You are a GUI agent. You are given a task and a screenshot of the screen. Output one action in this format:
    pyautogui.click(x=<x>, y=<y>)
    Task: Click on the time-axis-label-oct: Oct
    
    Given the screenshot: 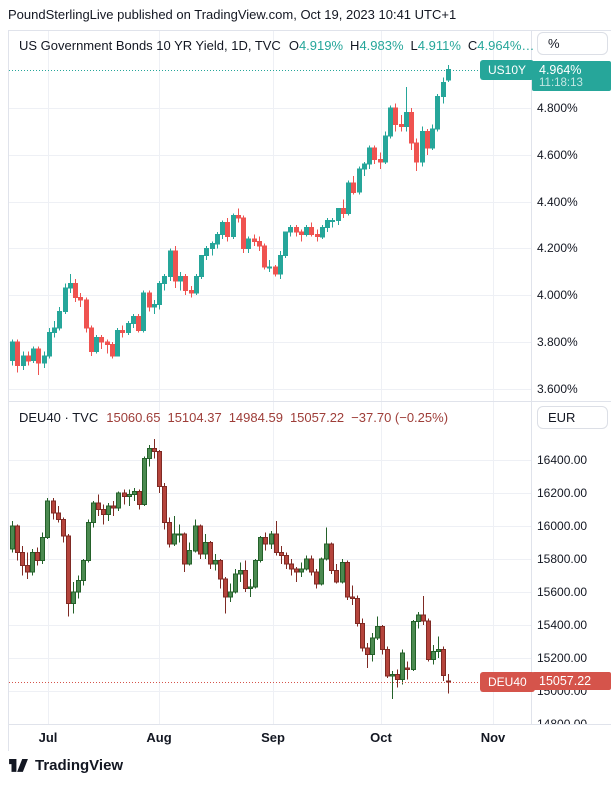 What is the action you would take?
    pyautogui.click(x=381, y=737)
    